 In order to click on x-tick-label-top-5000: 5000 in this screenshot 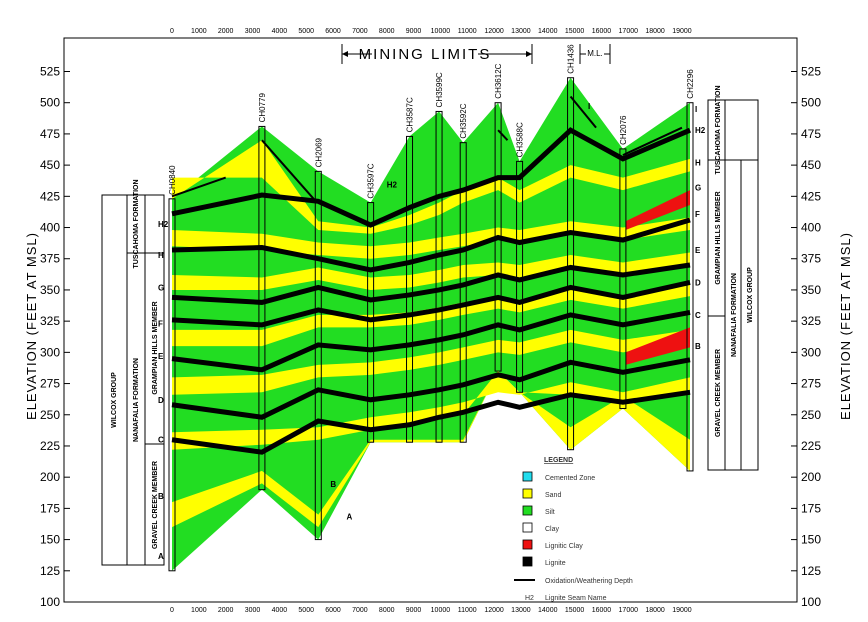, I will do `click(306, 31)`.